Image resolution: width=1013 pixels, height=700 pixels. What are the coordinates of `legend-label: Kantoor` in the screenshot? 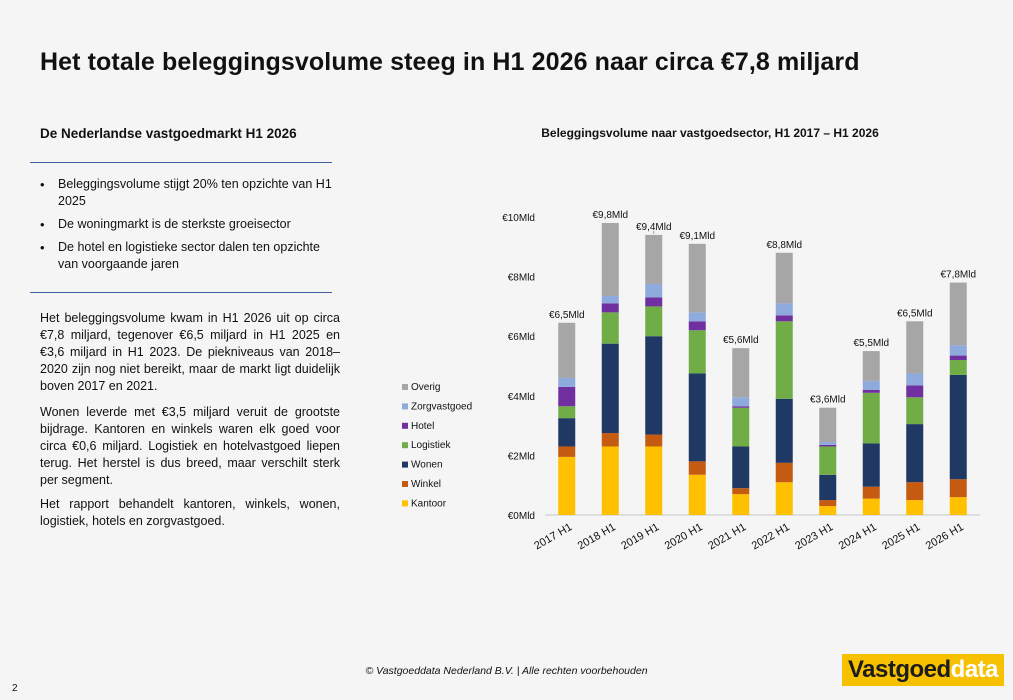 It's located at (429, 503).